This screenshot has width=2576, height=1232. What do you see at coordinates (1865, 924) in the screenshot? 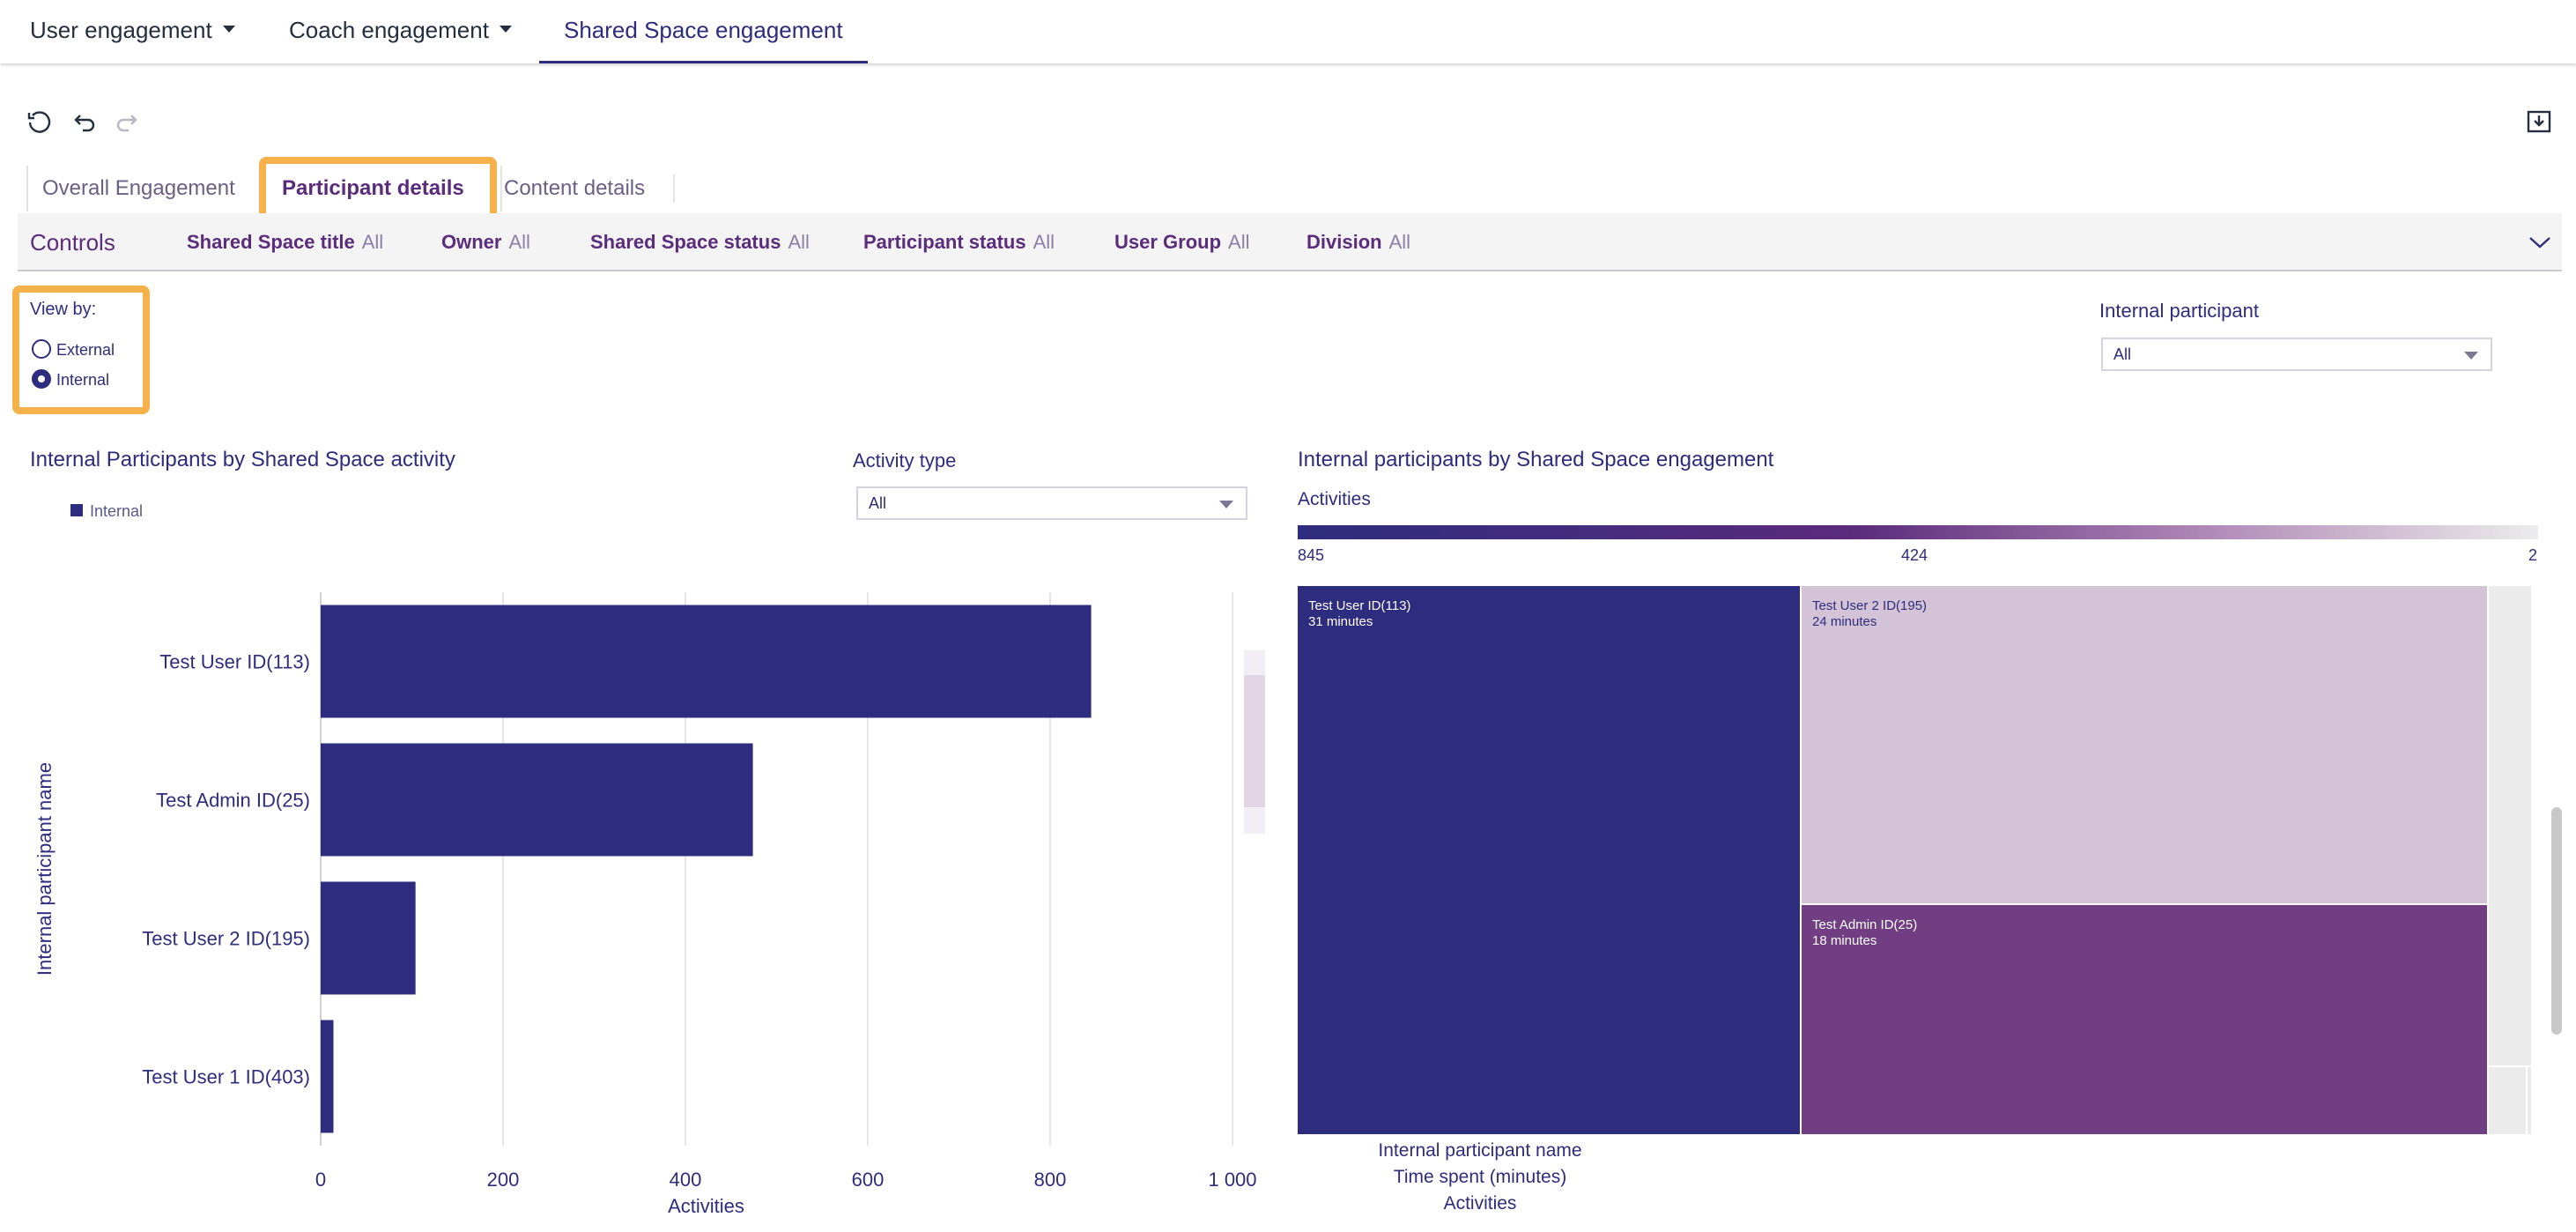
I see `treemap-cell-name: Test Admin ID(25)` at bounding box center [1865, 924].